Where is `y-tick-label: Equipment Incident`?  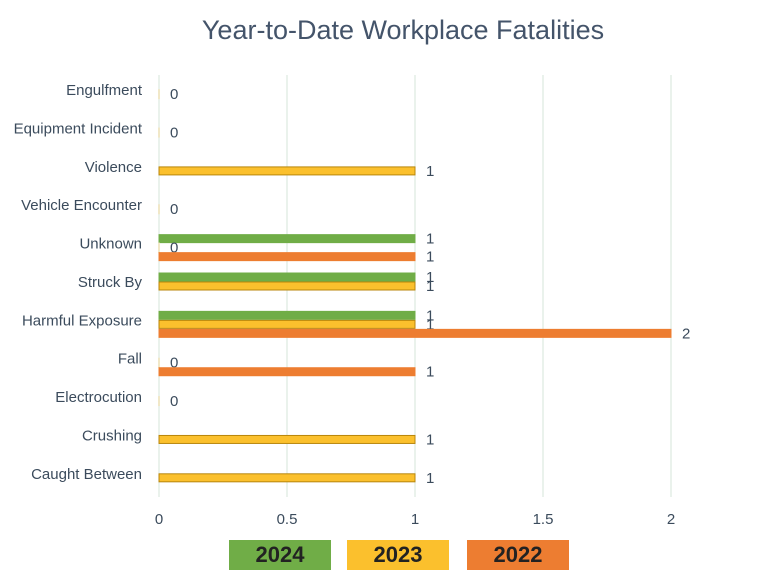
y-tick-label: Equipment Incident is located at coordinates (78, 129).